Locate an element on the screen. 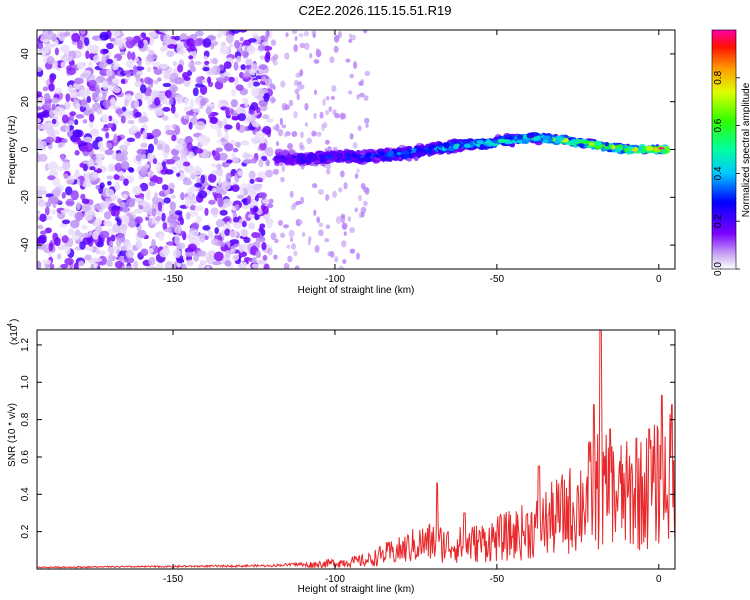 The height and width of the screenshot is (600, 750). snr-y-tick-label: 1.0 is located at coordinates (25, 382).